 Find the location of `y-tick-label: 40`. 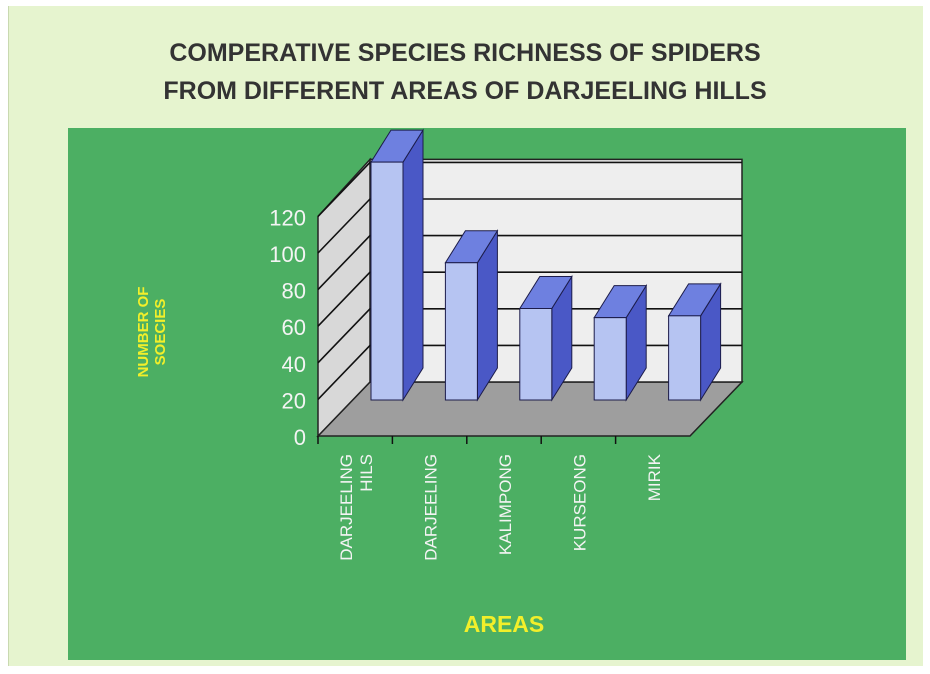

y-tick-label: 40 is located at coordinates (294, 364).